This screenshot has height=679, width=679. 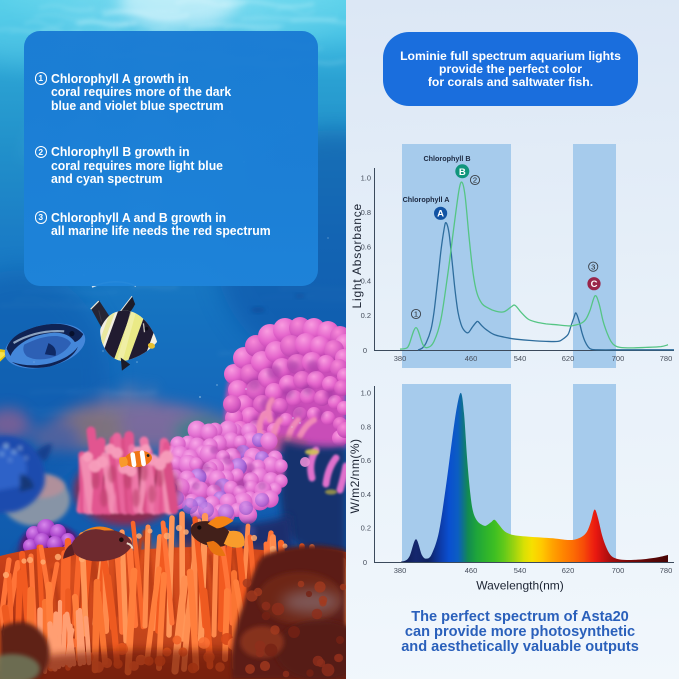 I want to click on svg-text: 2, so click(x=475, y=180).